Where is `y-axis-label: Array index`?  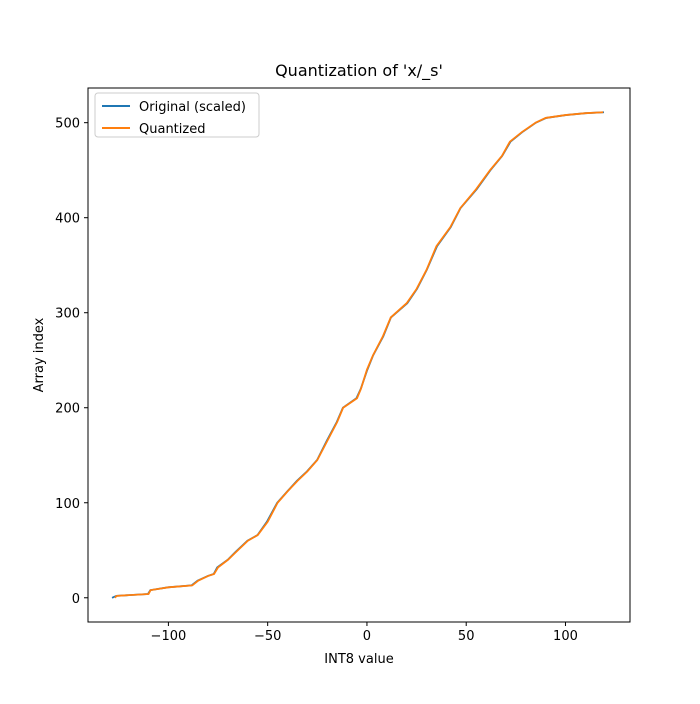 y-axis-label: Array index is located at coordinates (39, 354).